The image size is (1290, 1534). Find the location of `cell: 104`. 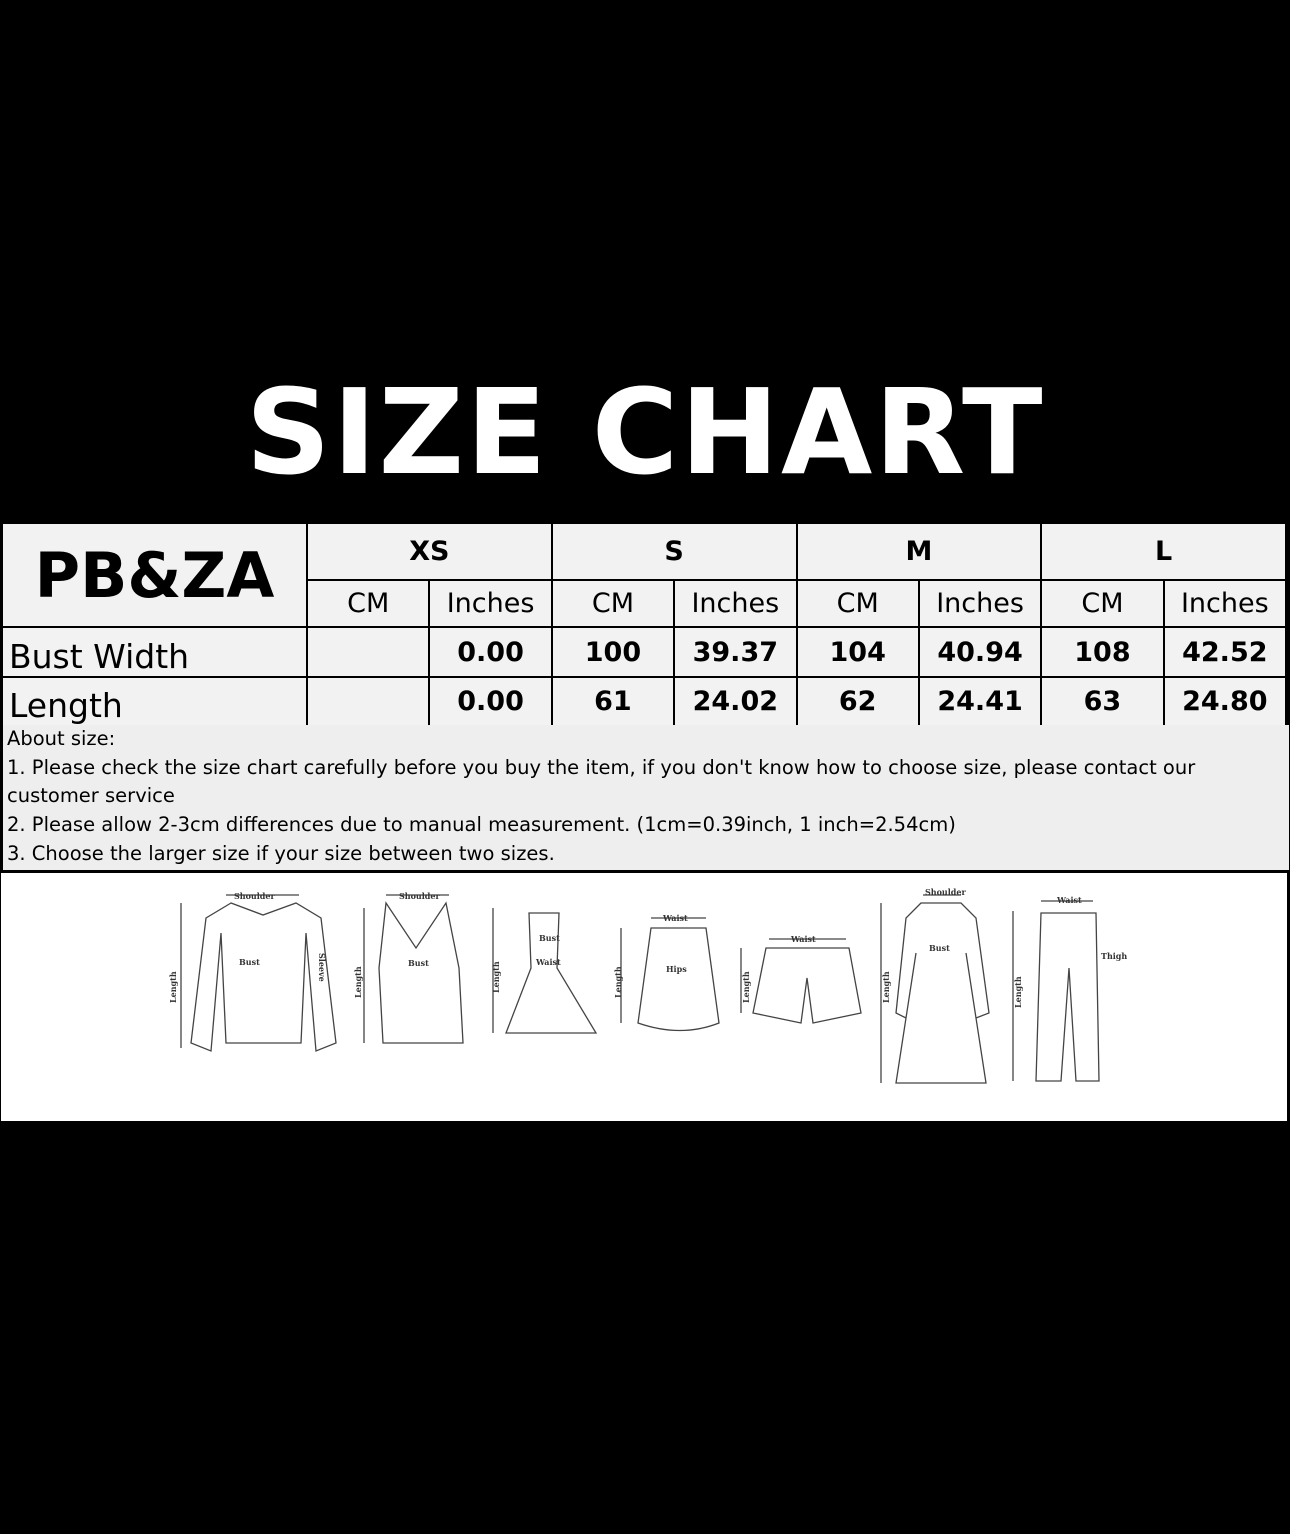

cell: 104 is located at coordinates (857, 652).